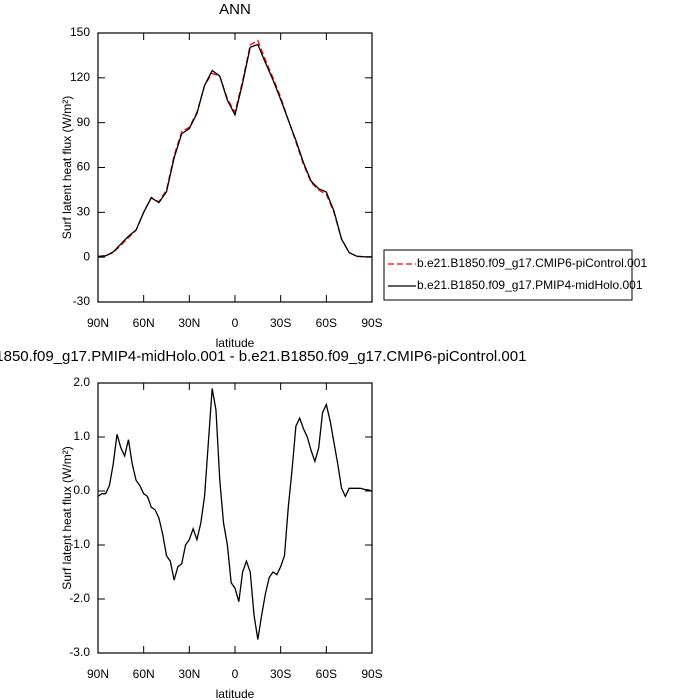 The width and height of the screenshot is (700, 700). What do you see at coordinates (84, 122) in the screenshot?
I see `y-tick-label: 90` at bounding box center [84, 122].